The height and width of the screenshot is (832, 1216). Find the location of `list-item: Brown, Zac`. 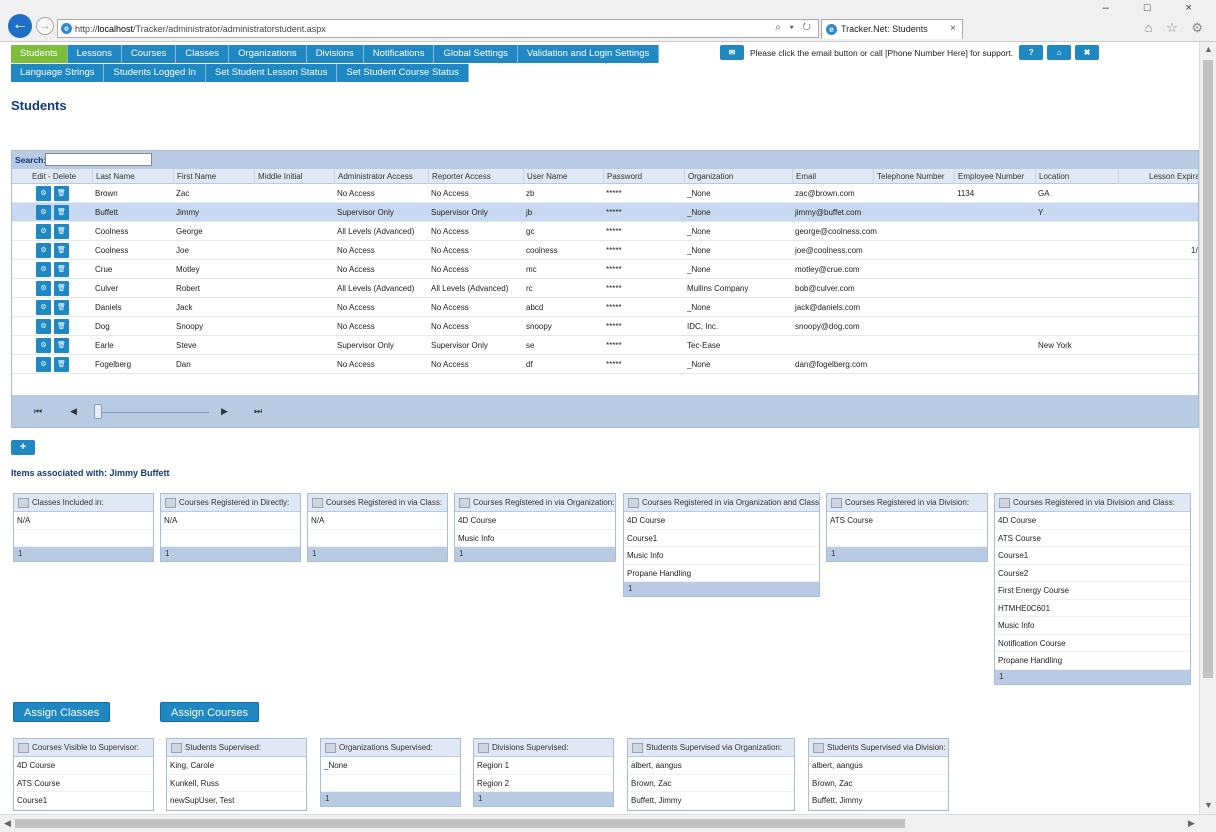

list-item: Brown, Zac is located at coordinates (878, 783).